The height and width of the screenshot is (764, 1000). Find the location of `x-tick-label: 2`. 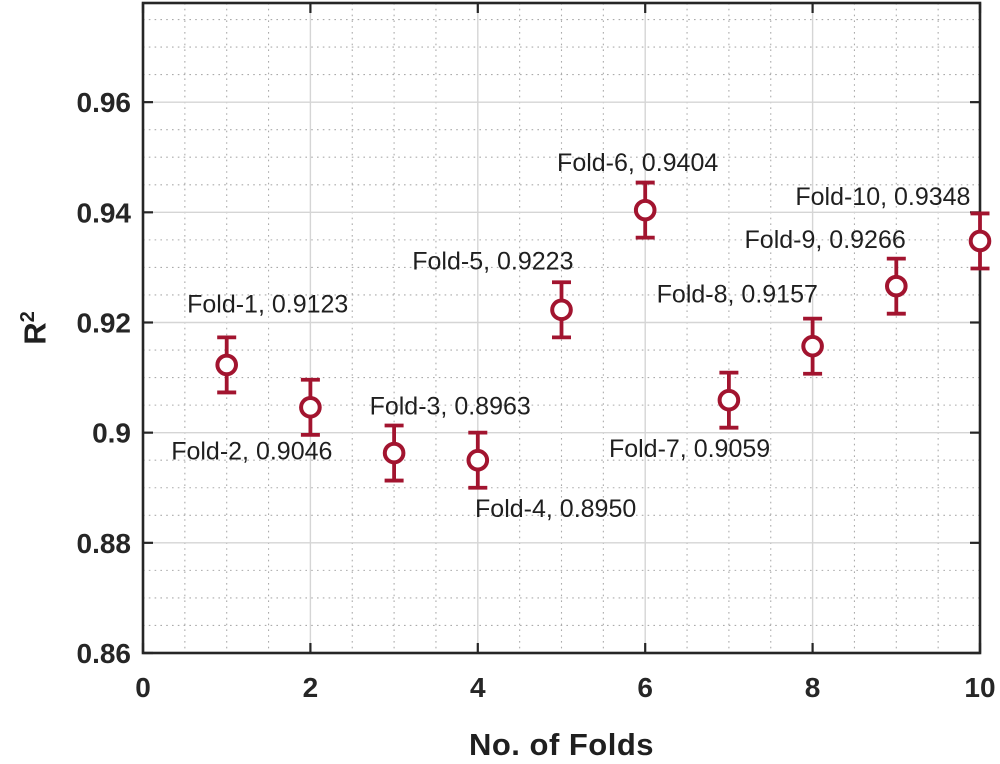

x-tick-label: 2 is located at coordinates (311, 687).